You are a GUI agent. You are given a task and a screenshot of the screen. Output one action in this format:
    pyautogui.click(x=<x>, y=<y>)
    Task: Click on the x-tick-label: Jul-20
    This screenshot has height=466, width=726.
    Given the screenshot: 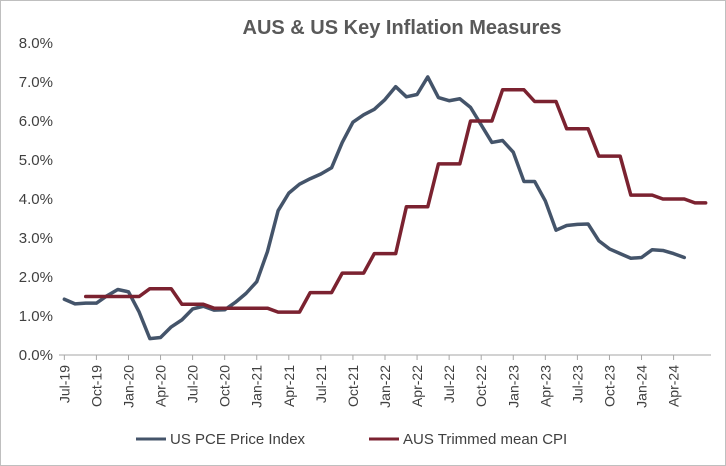 What is the action you would take?
    pyautogui.click(x=193, y=384)
    